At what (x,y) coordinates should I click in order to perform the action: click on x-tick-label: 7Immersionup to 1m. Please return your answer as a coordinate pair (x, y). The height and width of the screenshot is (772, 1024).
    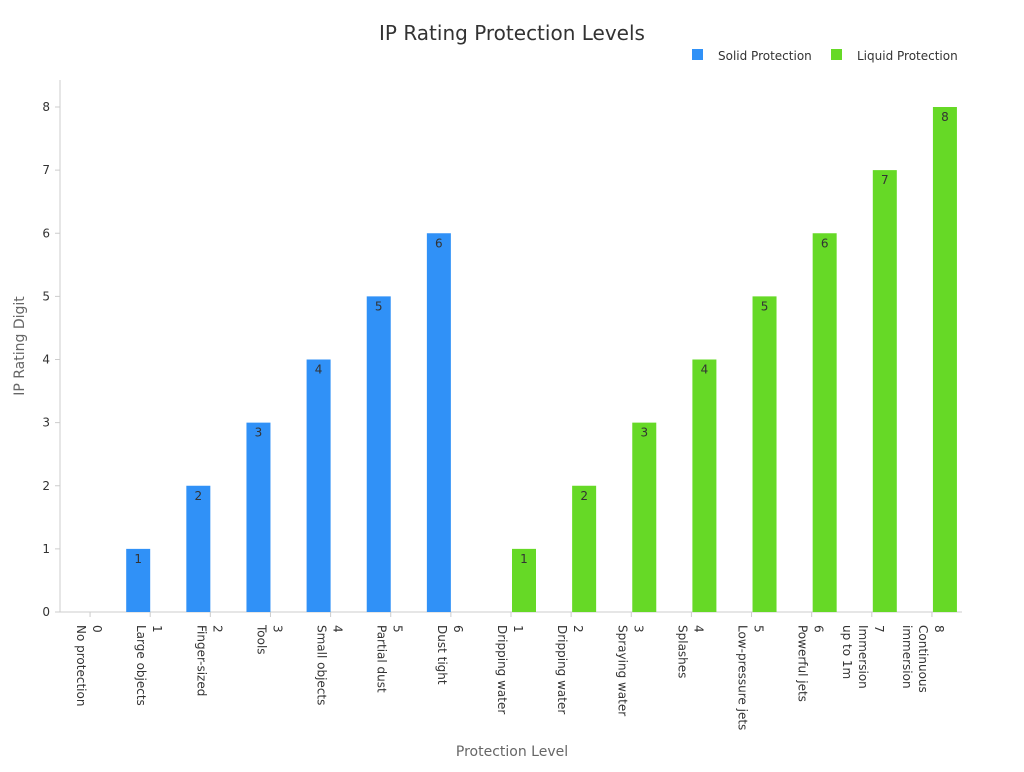
    Looking at the image, I should click on (863, 657).